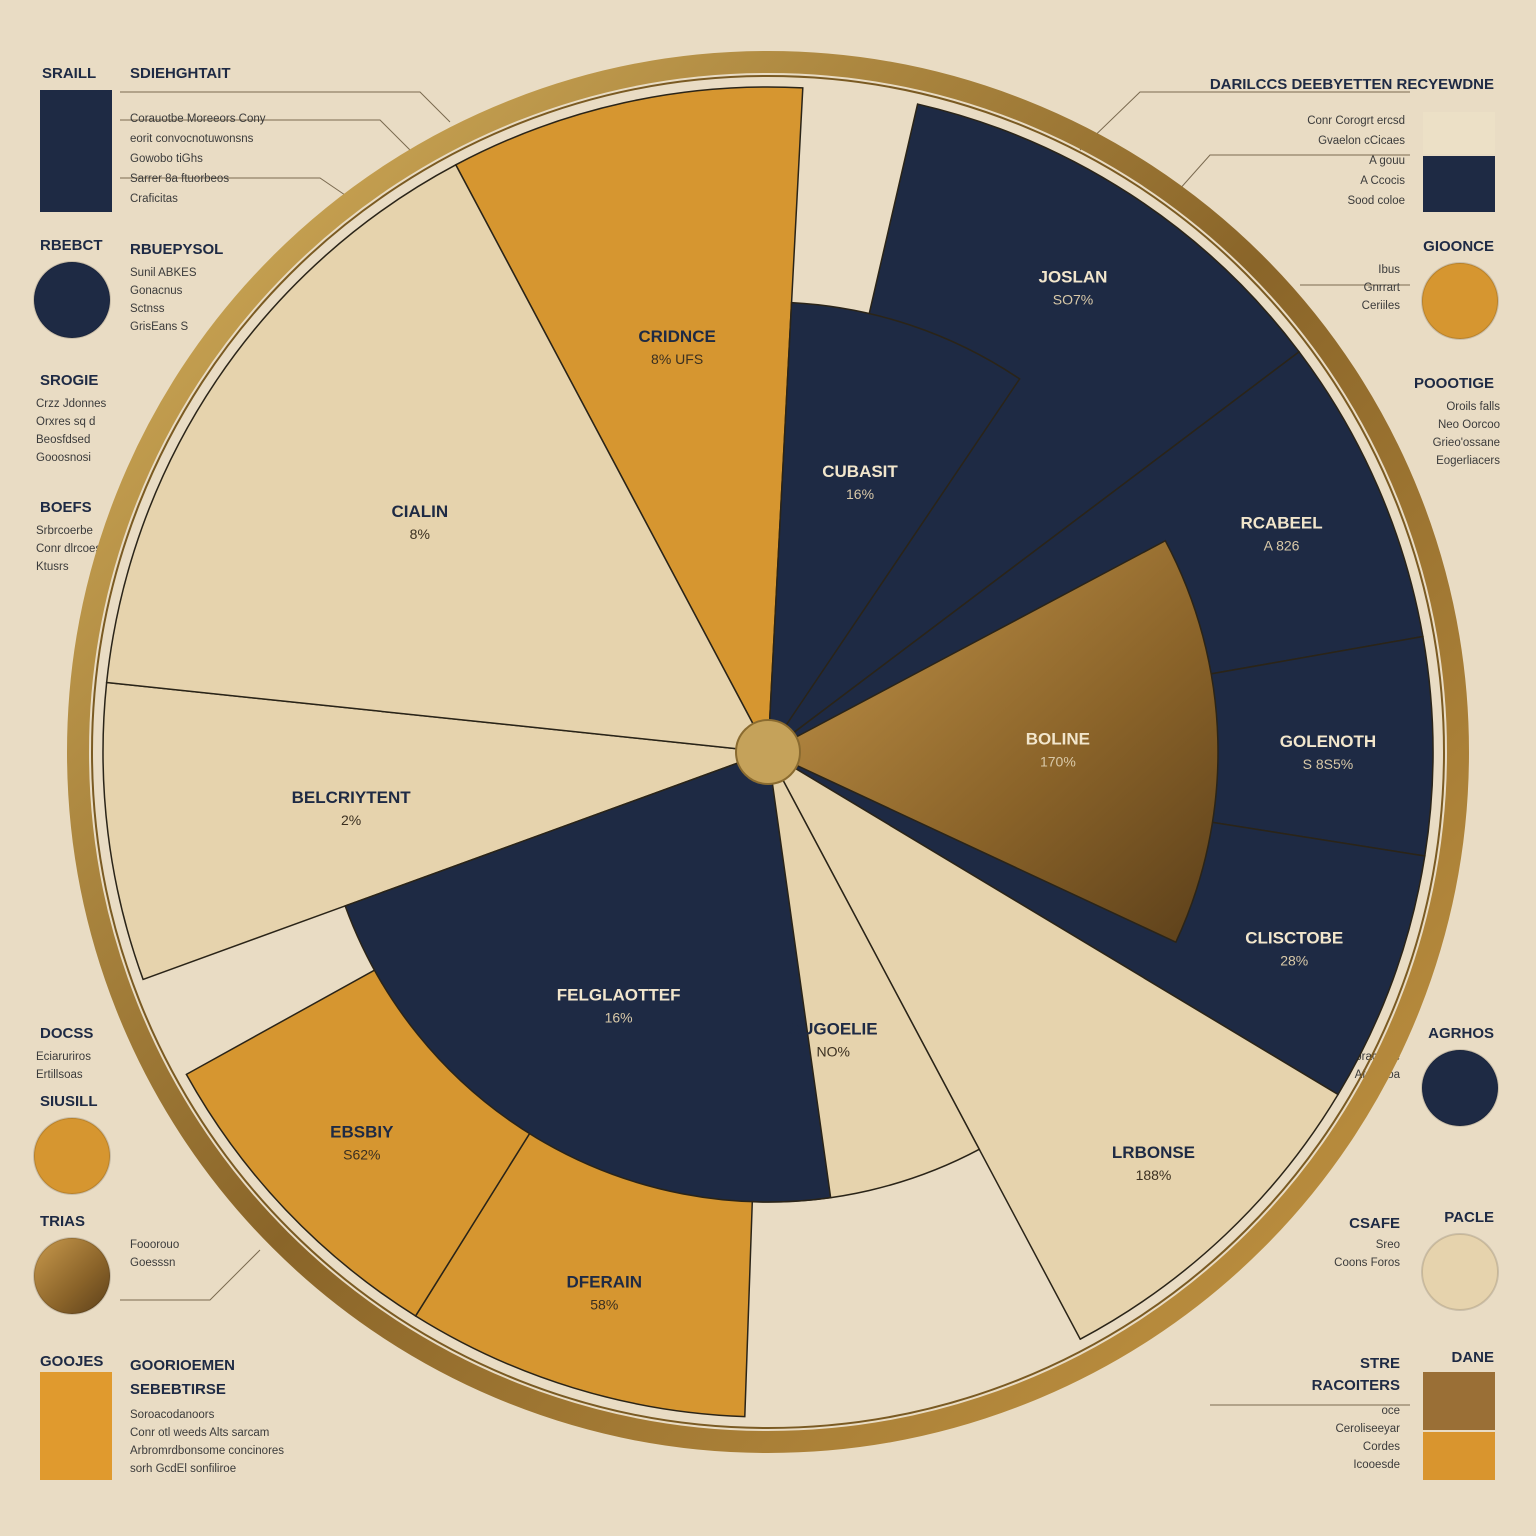 This screenshot has height=1536, width=1536. What do you see at coordinates (362, 1131) in the screenshot?
I see `segment-label-10: EBSBIY` at bounding box center [362, 1131].